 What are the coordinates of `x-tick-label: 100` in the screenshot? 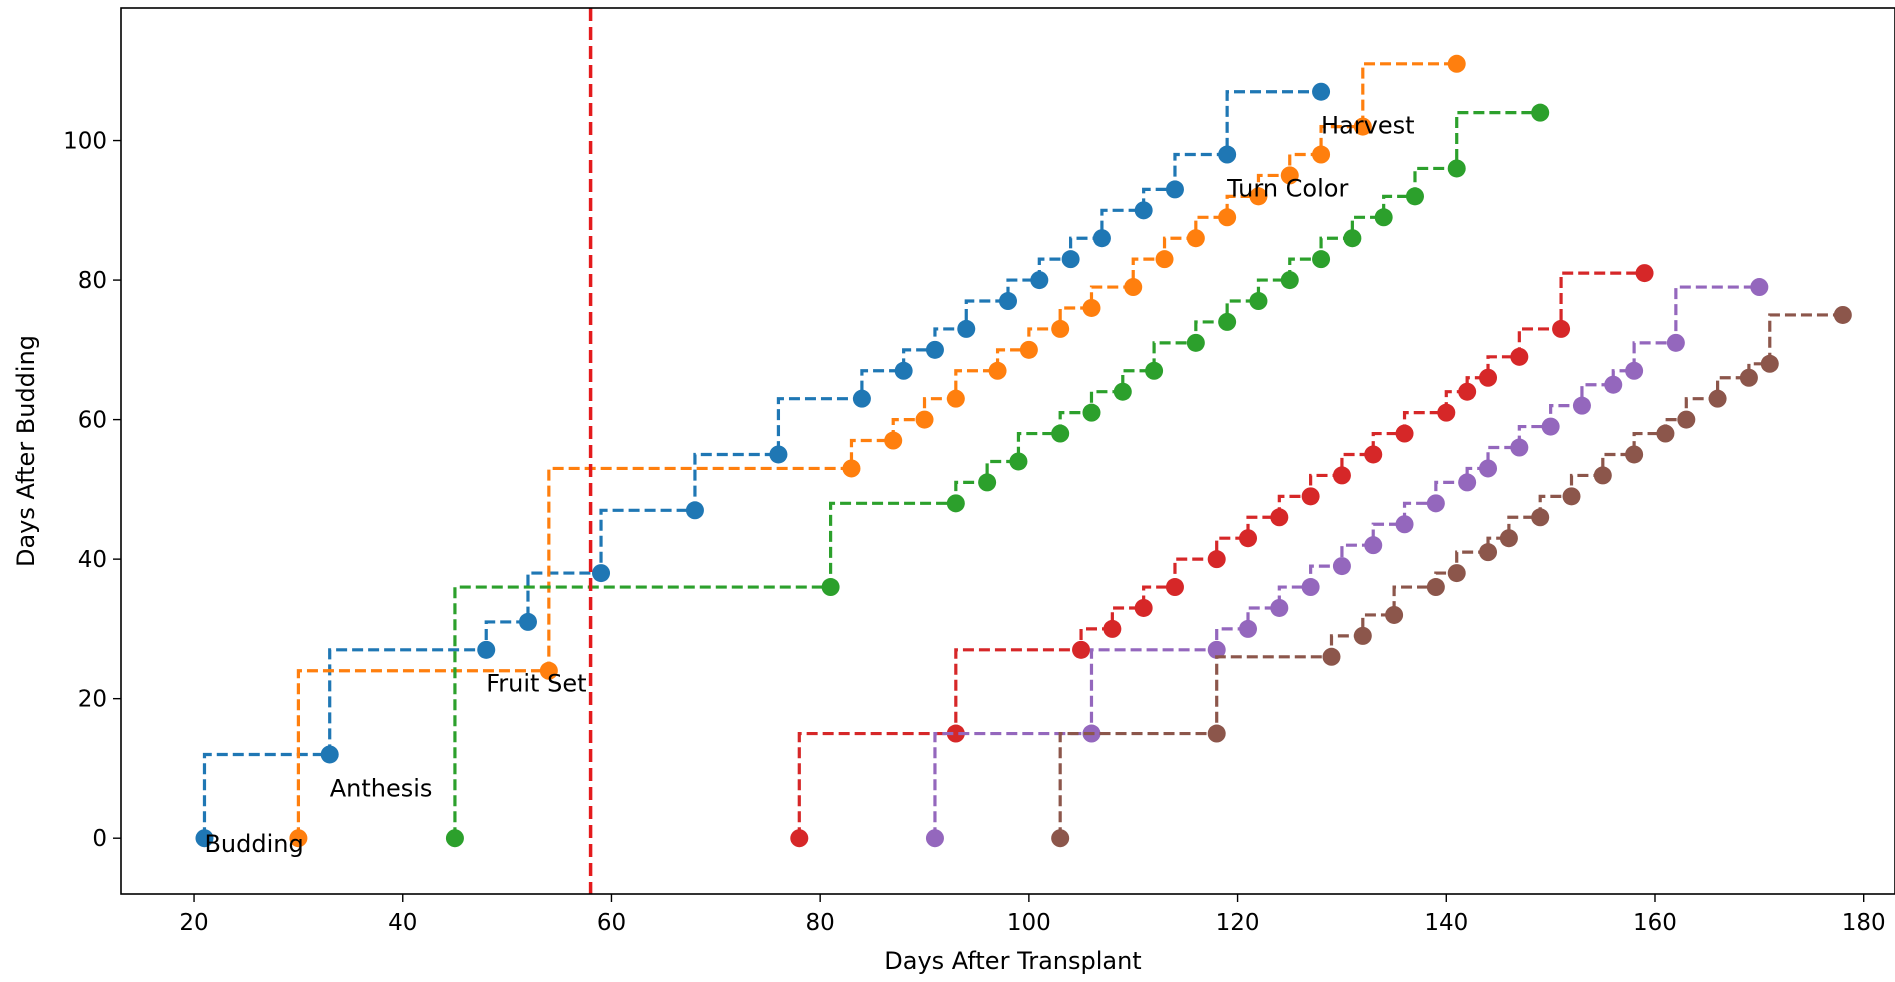 It's located at (1029, 923).